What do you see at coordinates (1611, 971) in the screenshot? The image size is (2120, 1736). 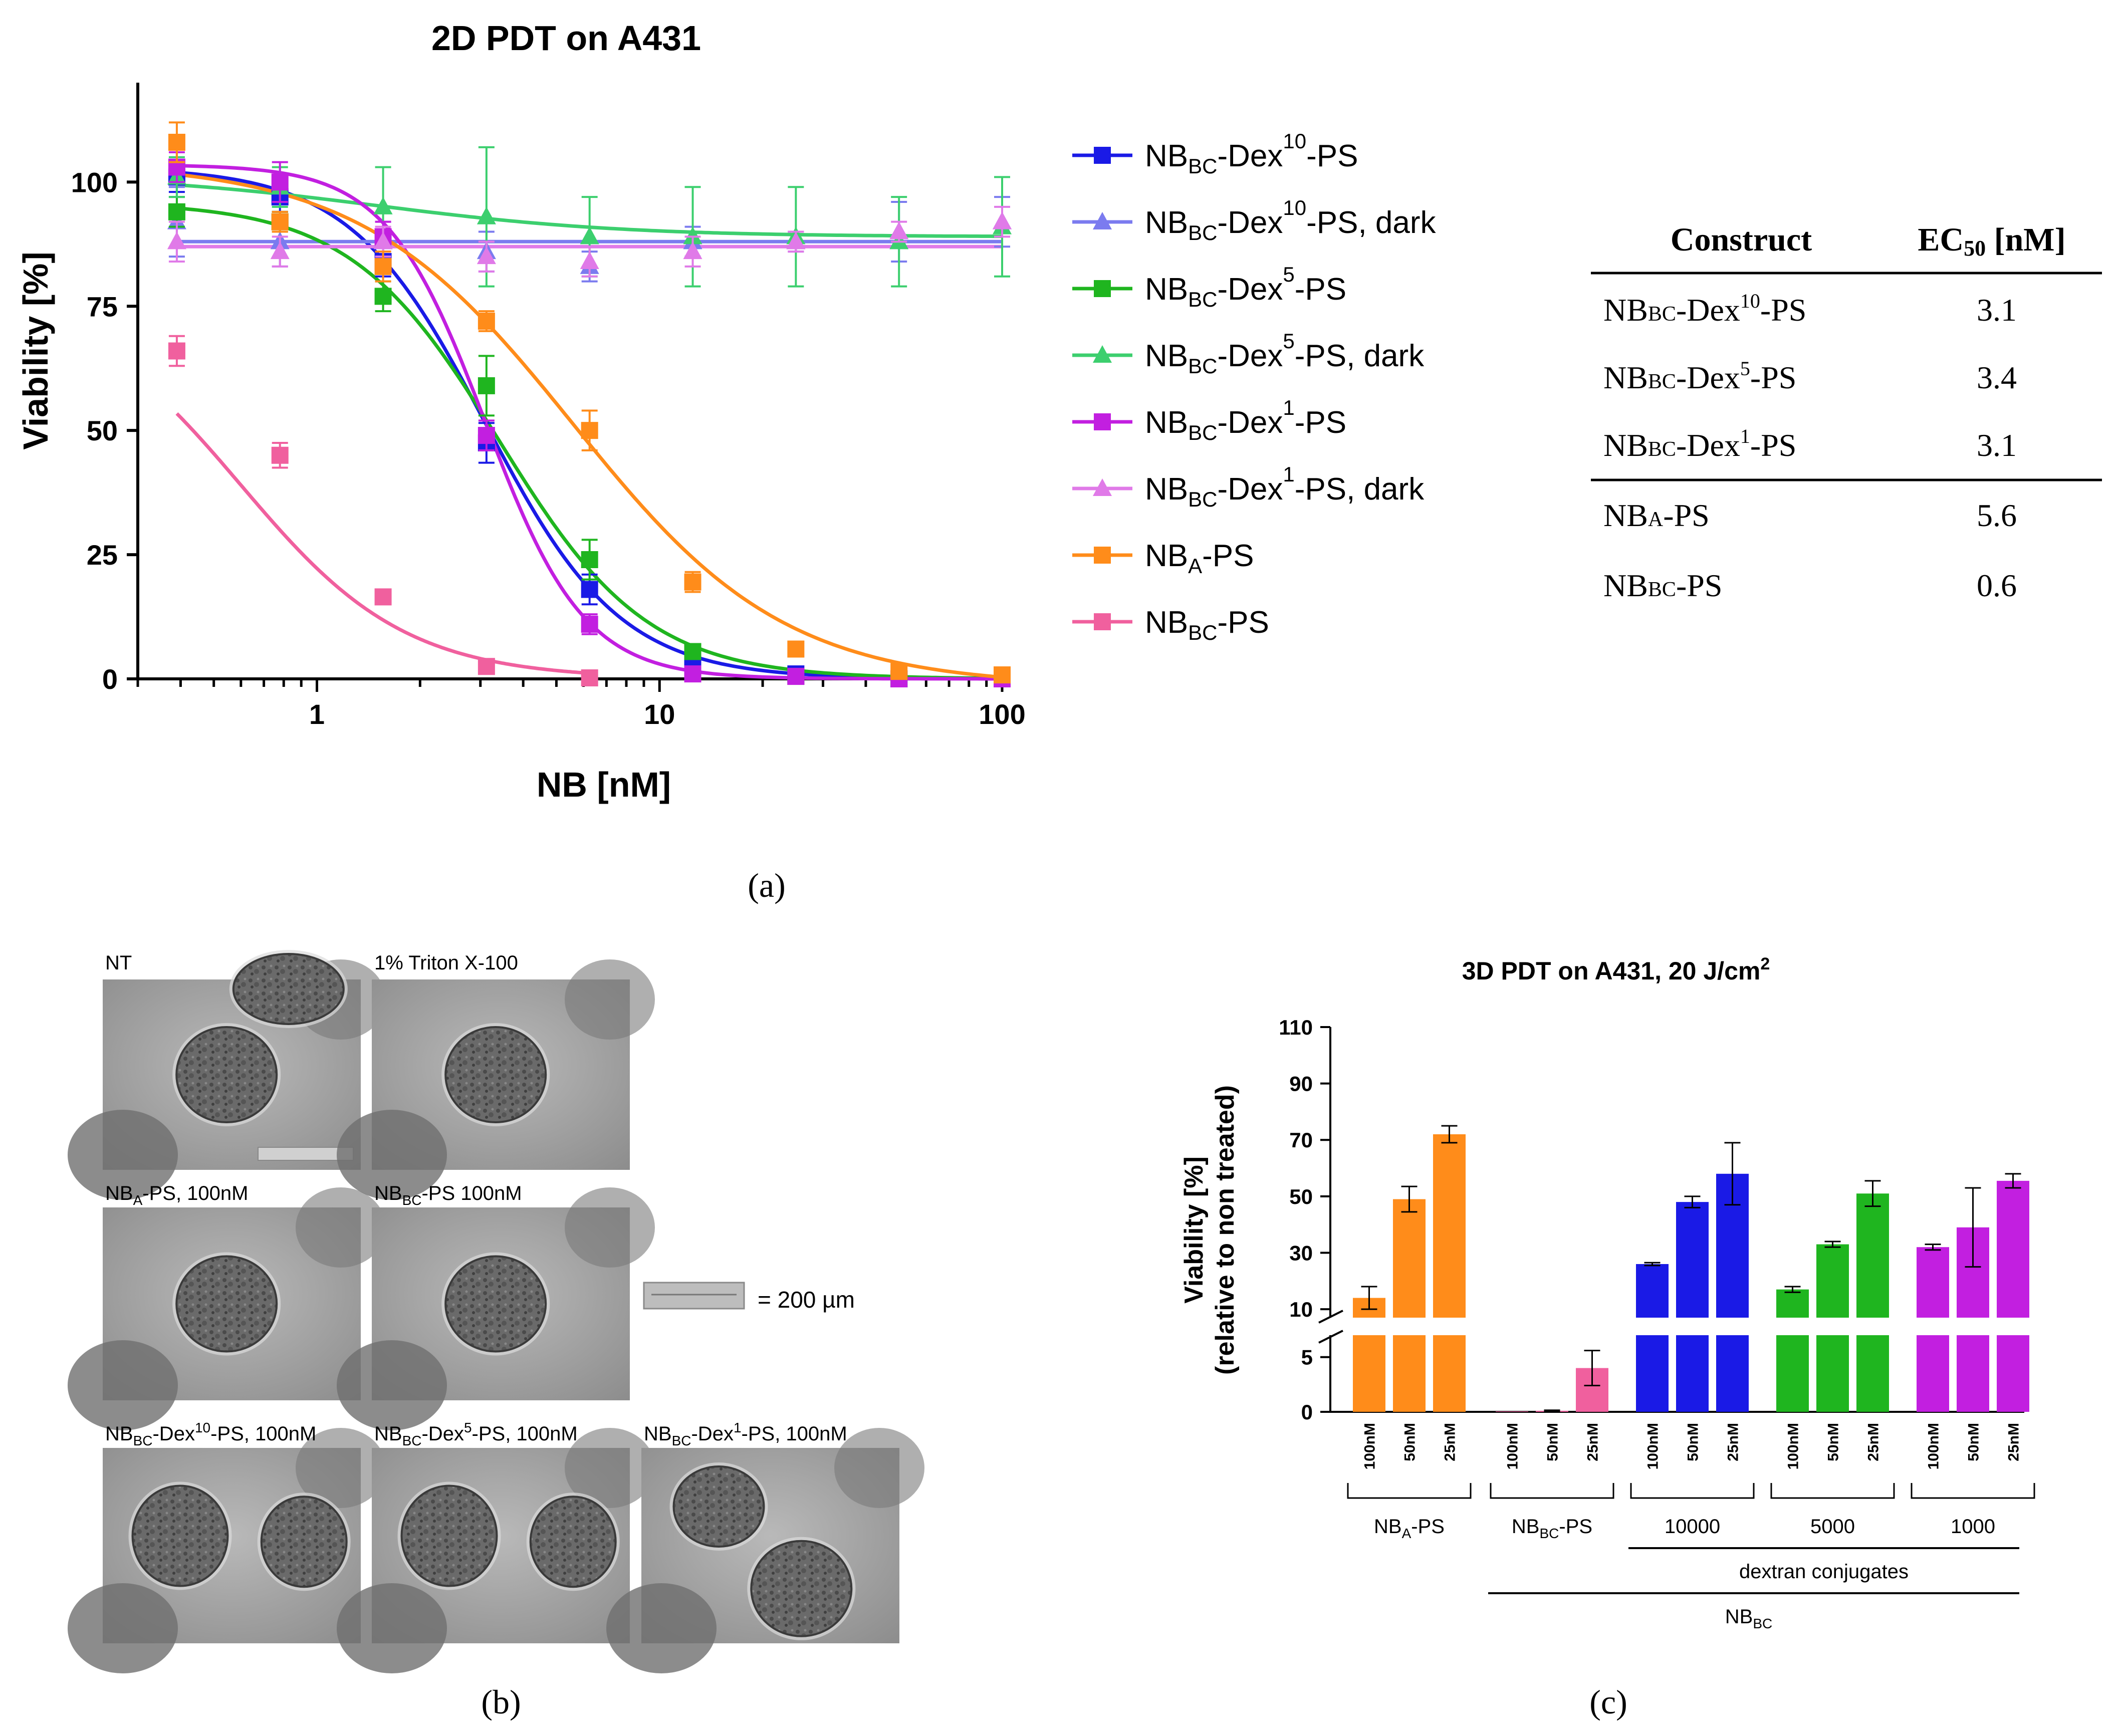 I see `panel-c-title-text: 3D PDT on A431, 20 J/cm` at bounding box center [1611, 971].